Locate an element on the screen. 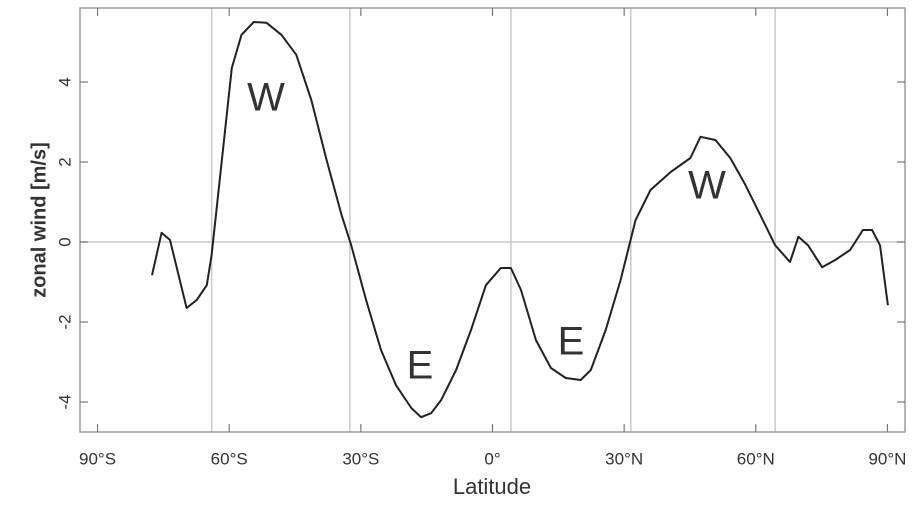  x-tick-label: 90°N is located at coordinates (887, 458).